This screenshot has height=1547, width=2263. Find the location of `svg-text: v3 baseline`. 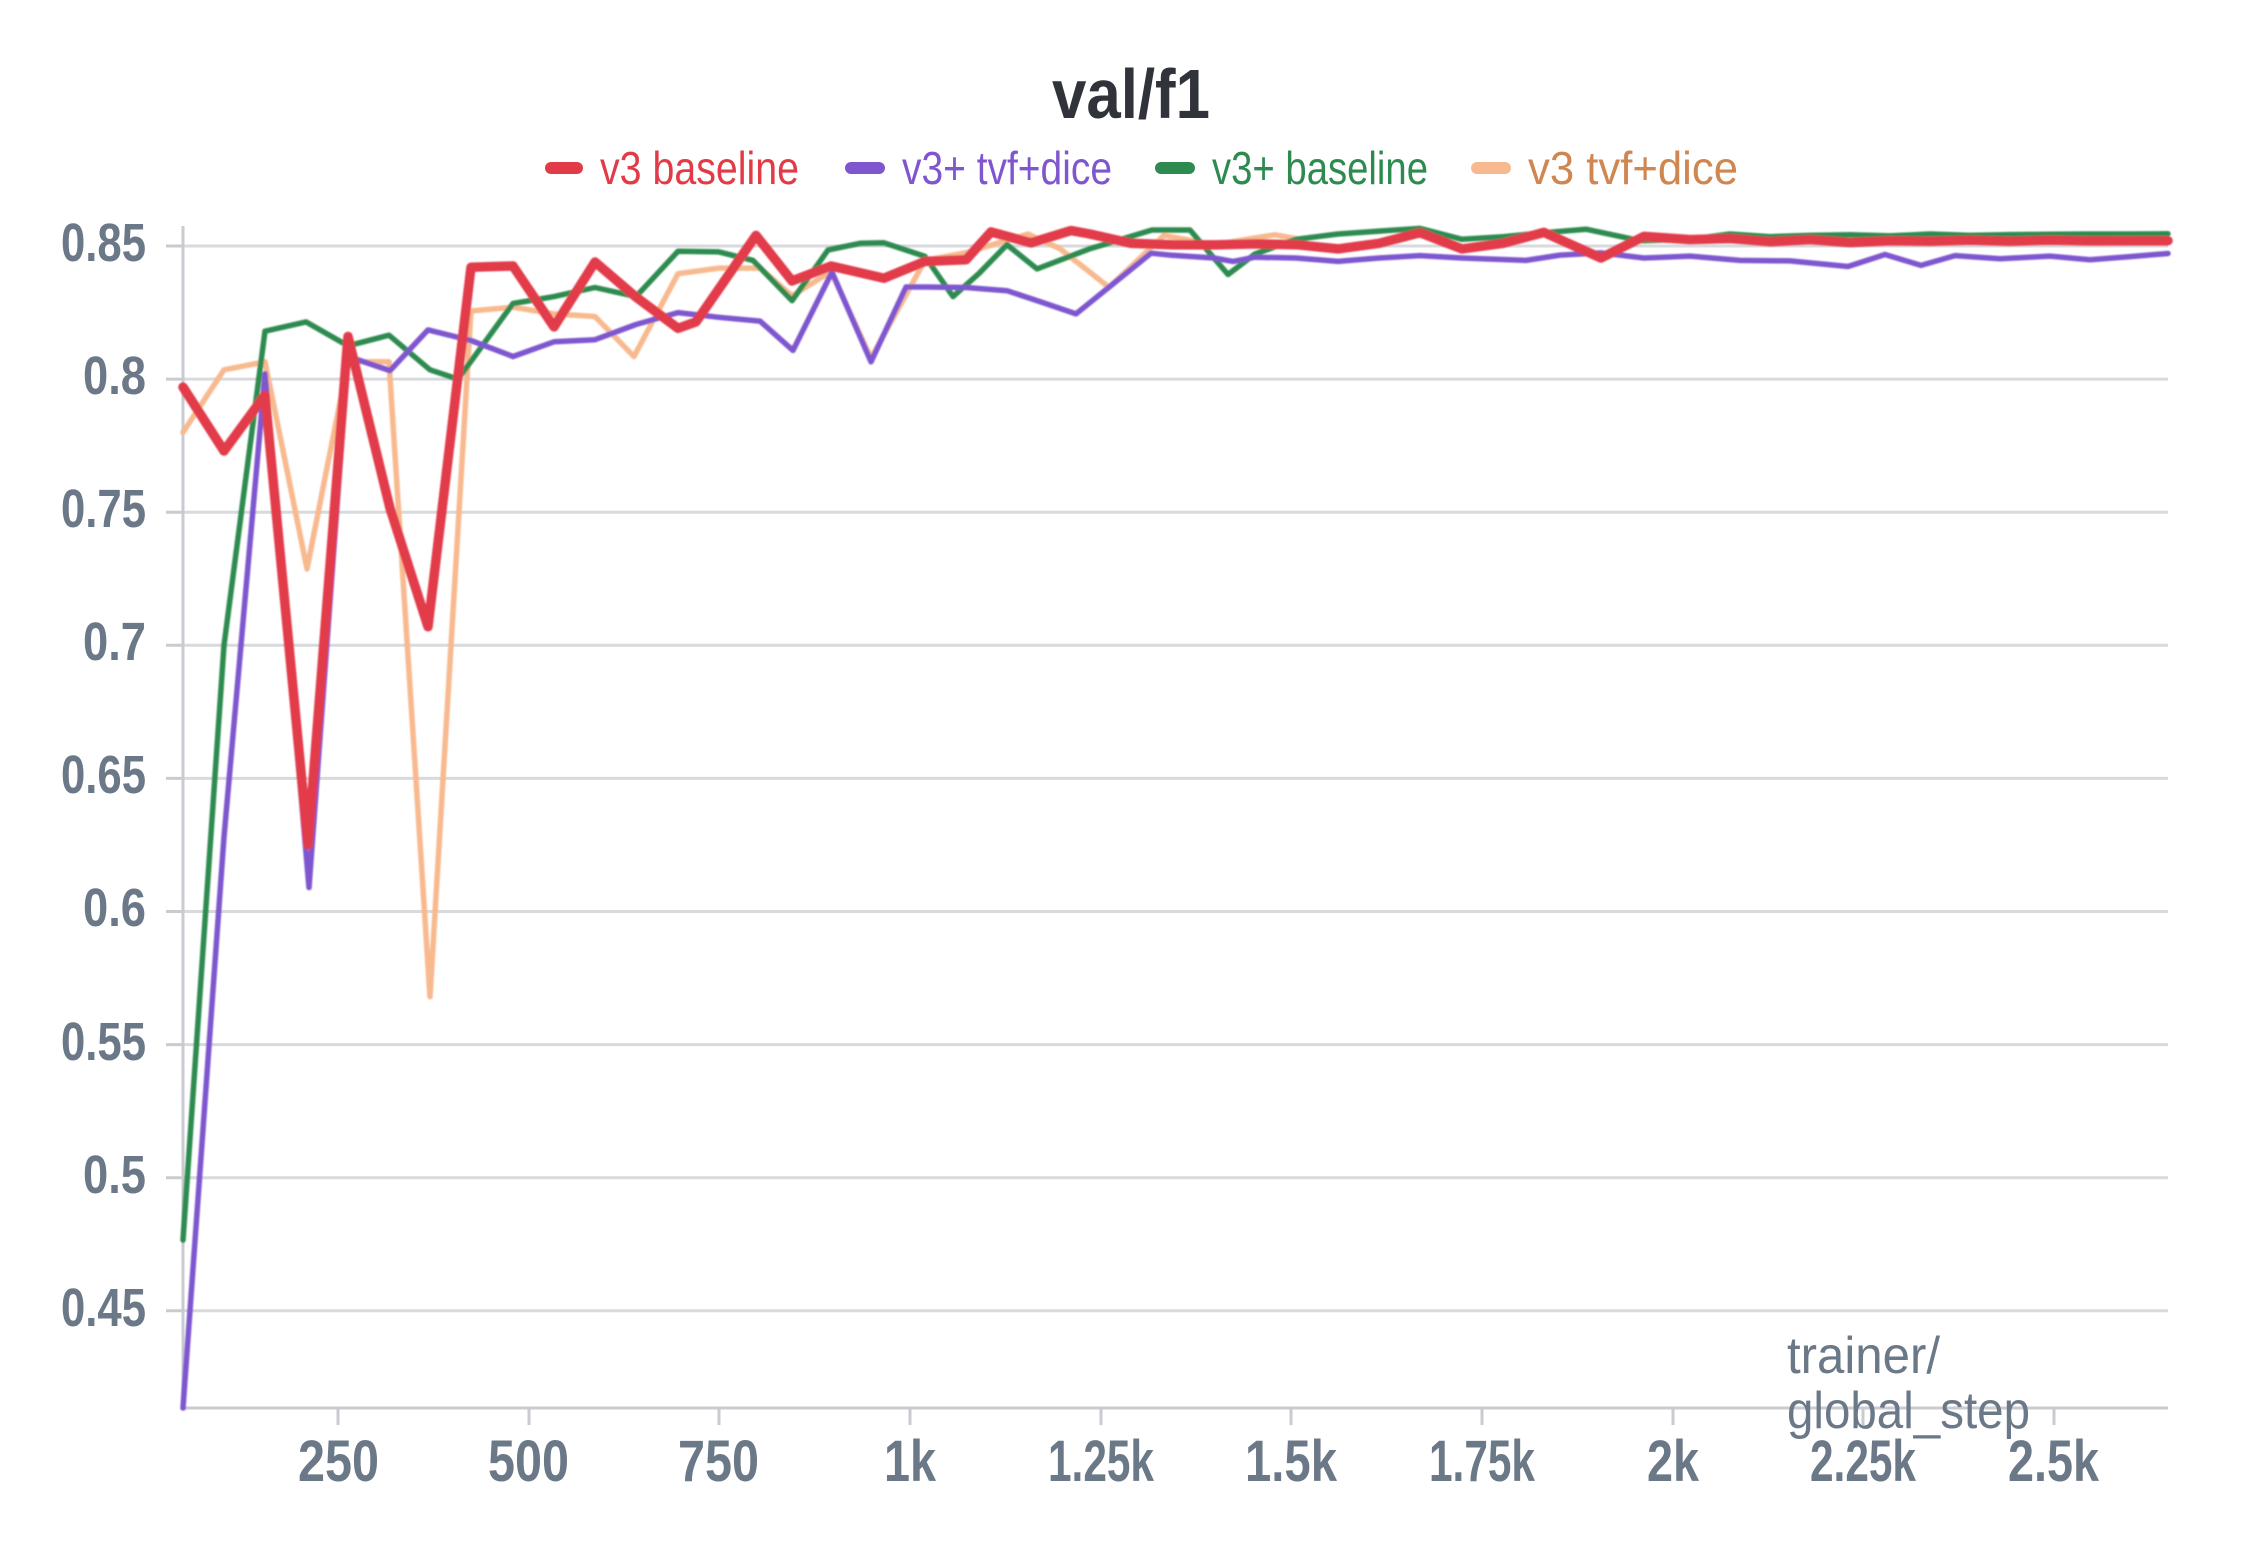

svg-text: v3 baseline is located at coordinates (699, 168).